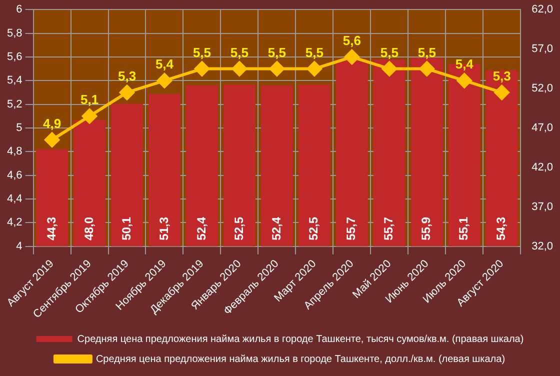  Describe the element at coordinates (14, 222) in the screenshot. I see `y-tick-label: 4,2` at that location.